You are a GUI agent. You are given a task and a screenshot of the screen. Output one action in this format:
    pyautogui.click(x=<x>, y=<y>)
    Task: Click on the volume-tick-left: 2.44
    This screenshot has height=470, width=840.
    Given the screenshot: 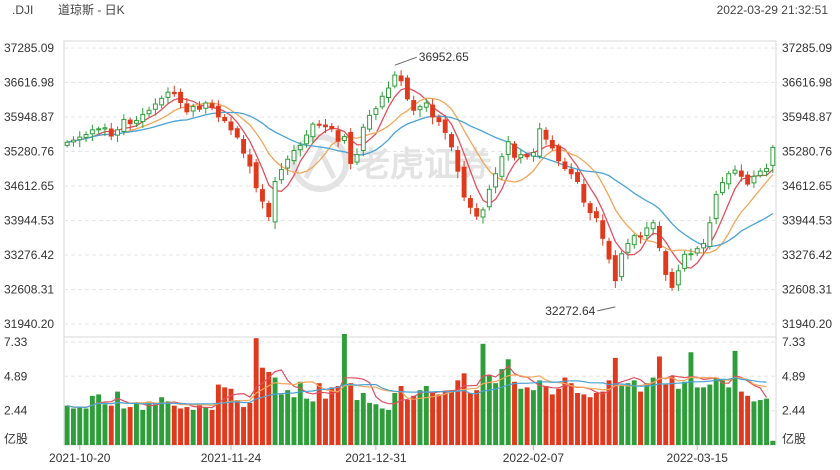 What is the action you would take?
    pyautogui.click(x=16, y=411)
    